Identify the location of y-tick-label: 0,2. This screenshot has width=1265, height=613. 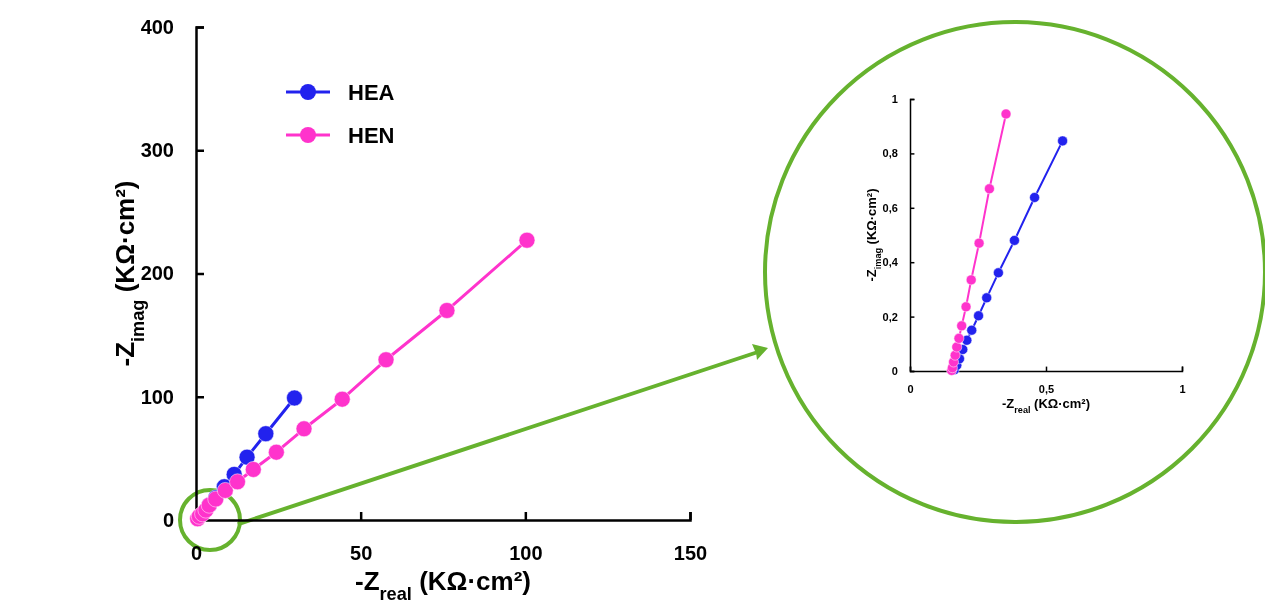
(890, 316).